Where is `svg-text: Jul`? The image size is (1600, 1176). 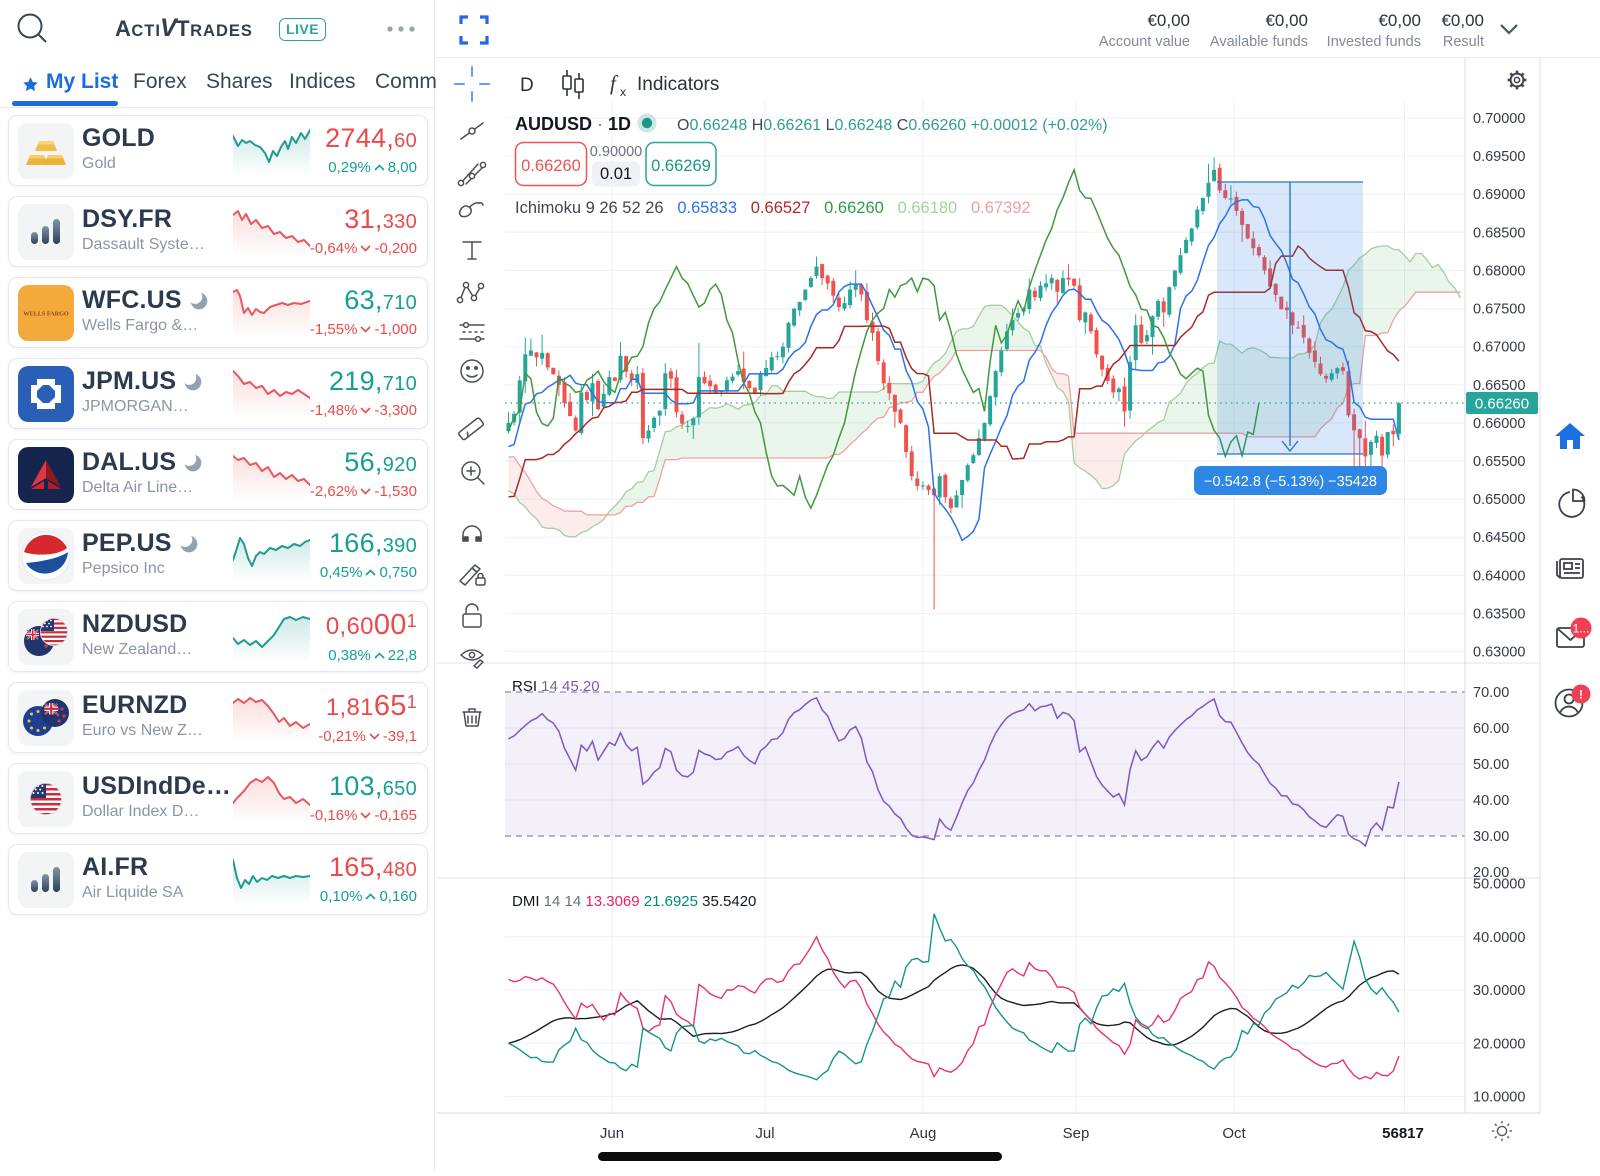
svg-text: Jul is located at coordinates (764, 1133).